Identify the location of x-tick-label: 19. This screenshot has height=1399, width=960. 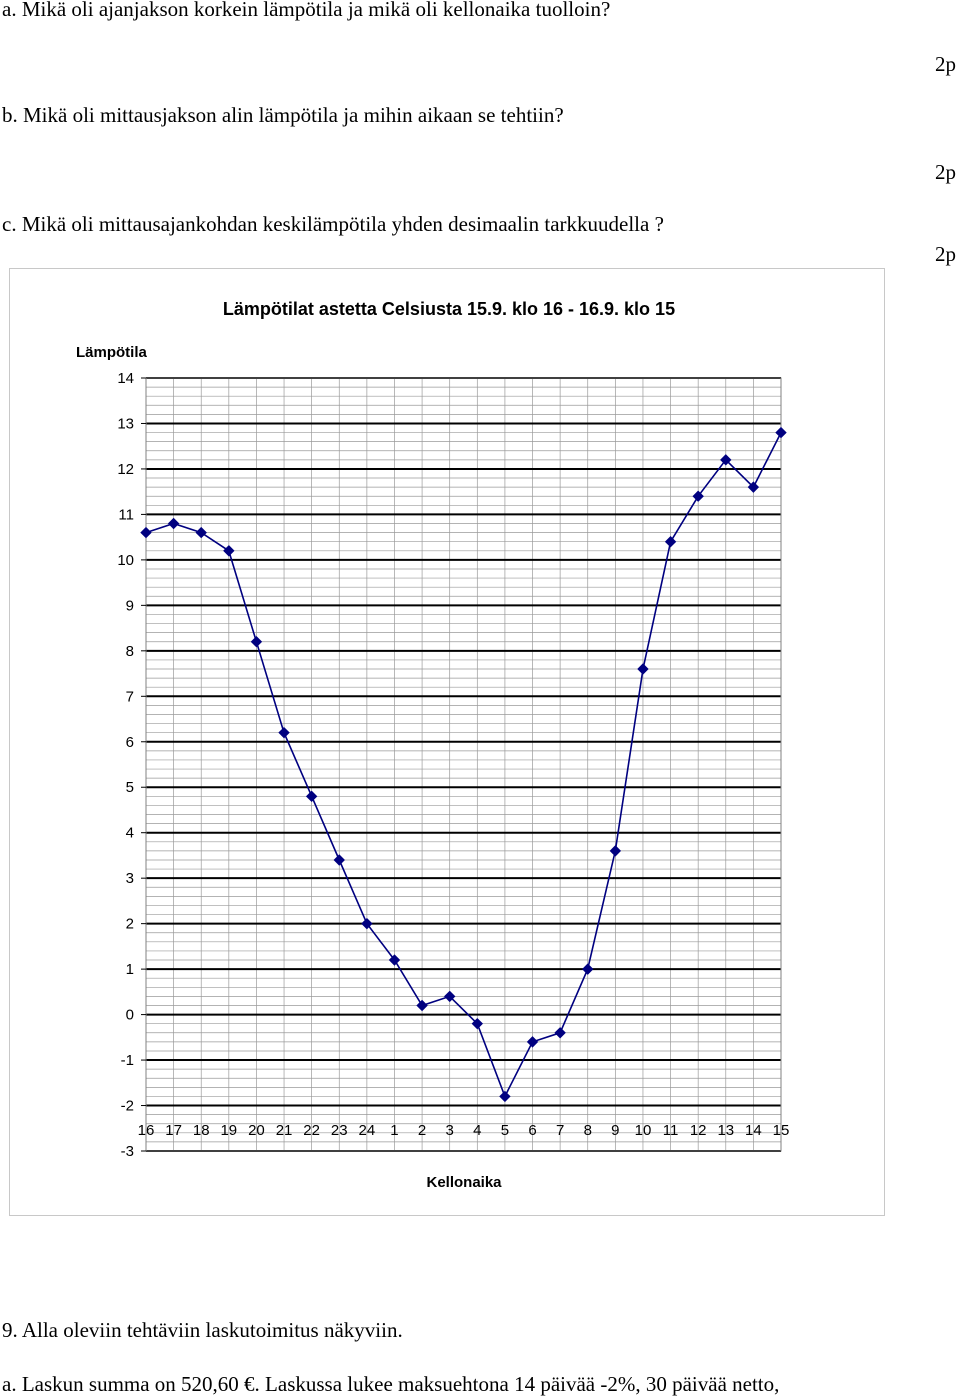
(228, 1130).